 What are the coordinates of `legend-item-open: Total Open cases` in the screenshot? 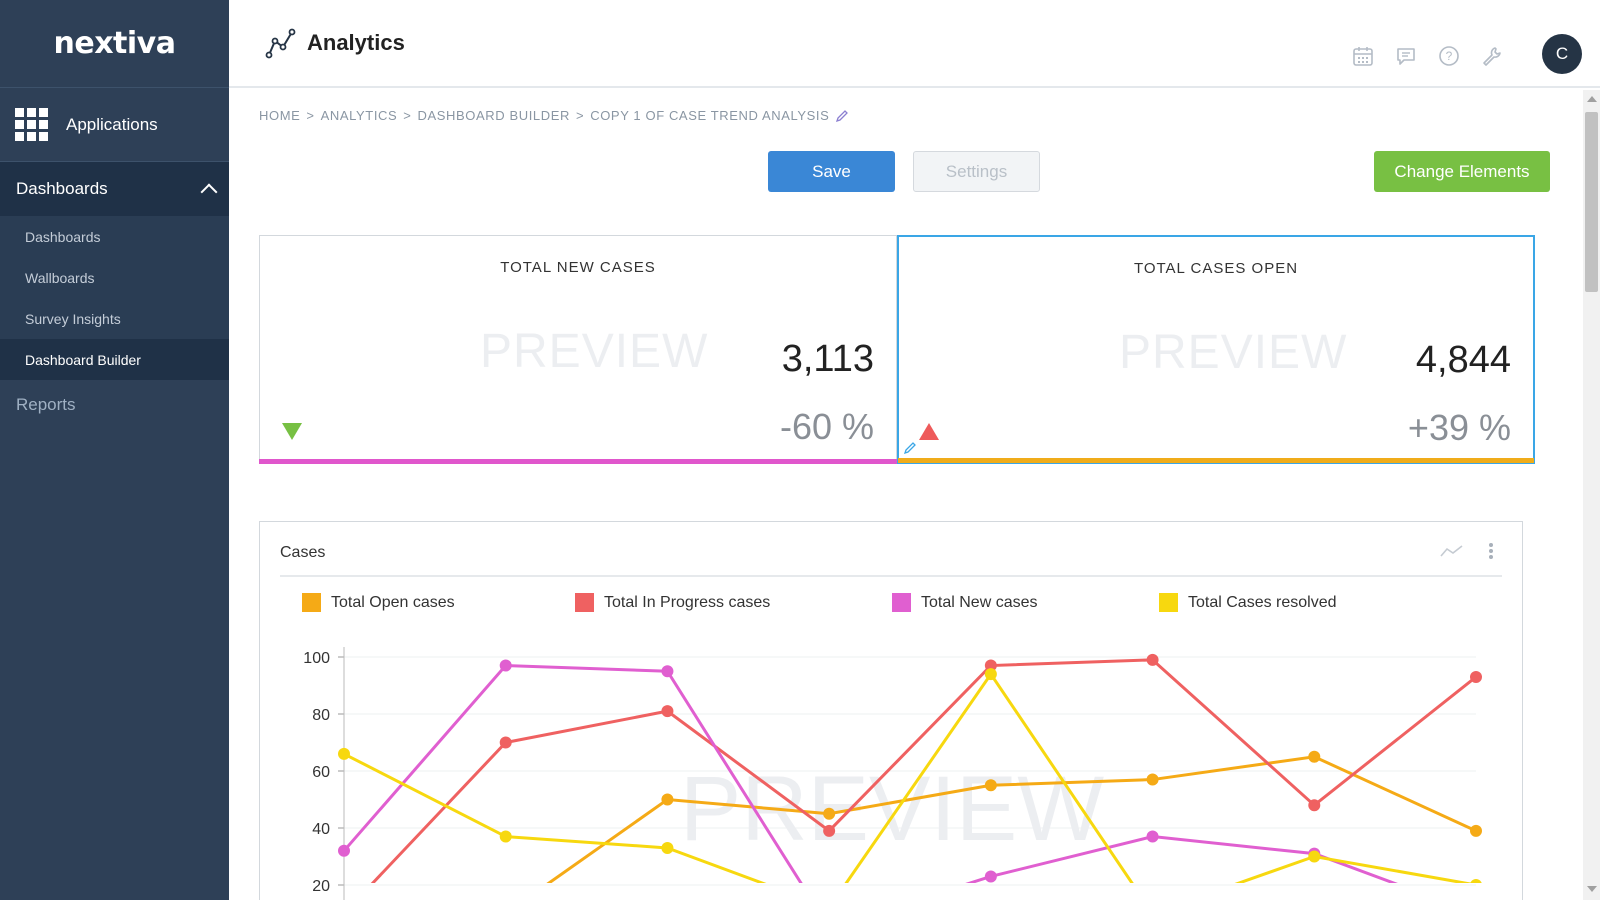 It's located at (438, 602).